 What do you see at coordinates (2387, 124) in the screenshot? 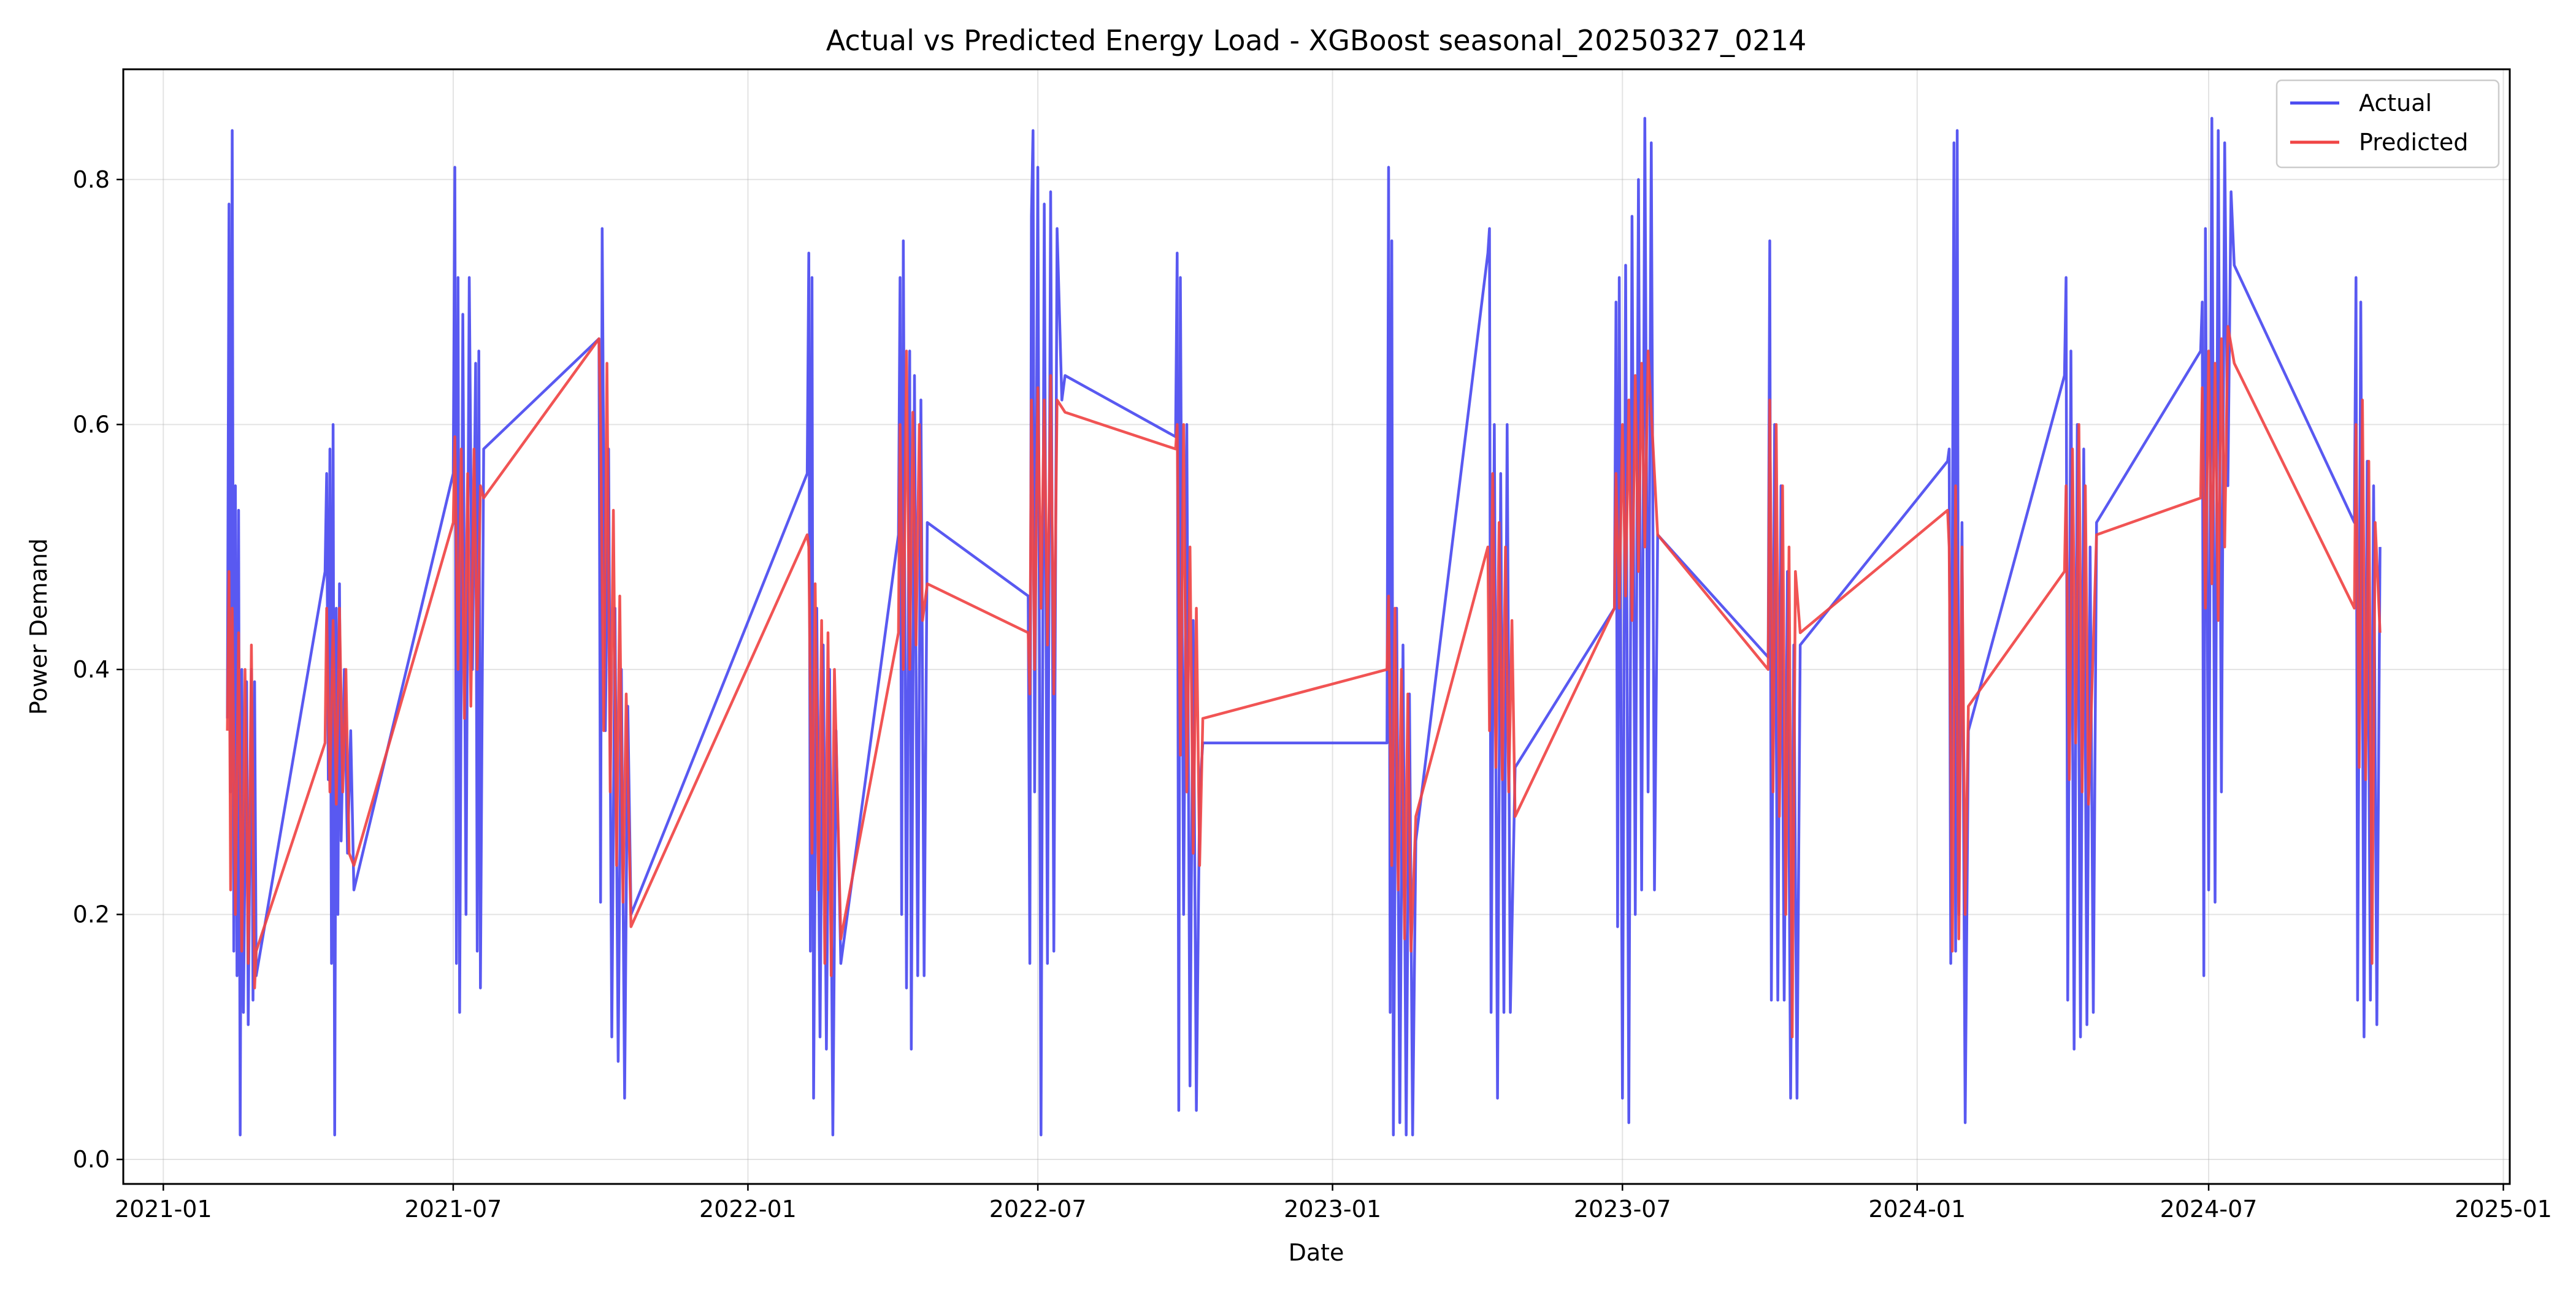
I see `legend: Actual Predicted` at bounding box center [2387, 124].